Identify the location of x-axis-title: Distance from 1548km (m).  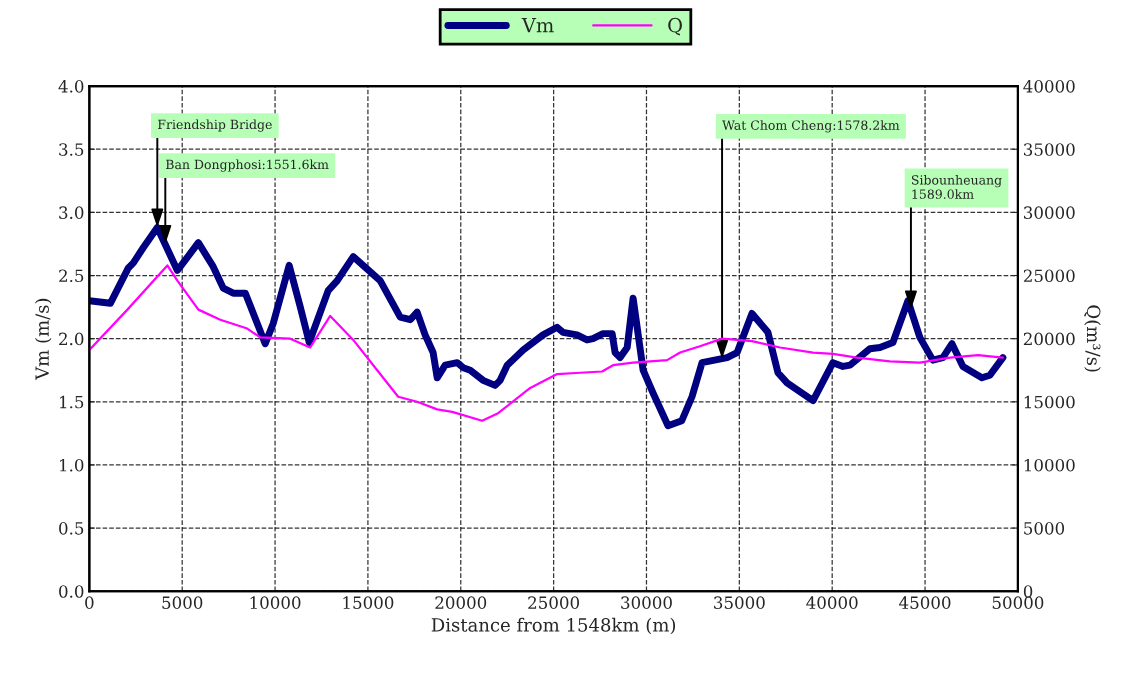
(553, 626).